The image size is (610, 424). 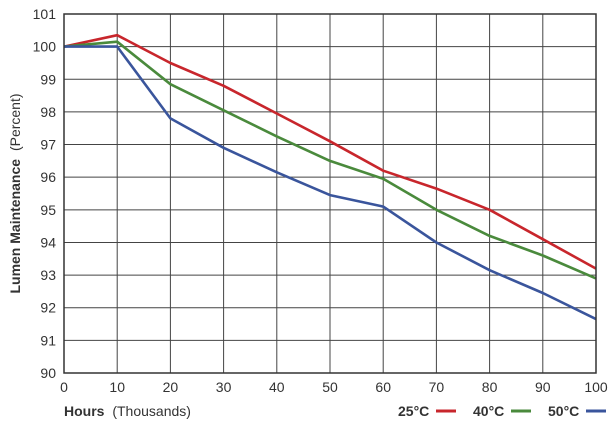 I want to click on x-tick-label: 50, so click(x=330, y=387).